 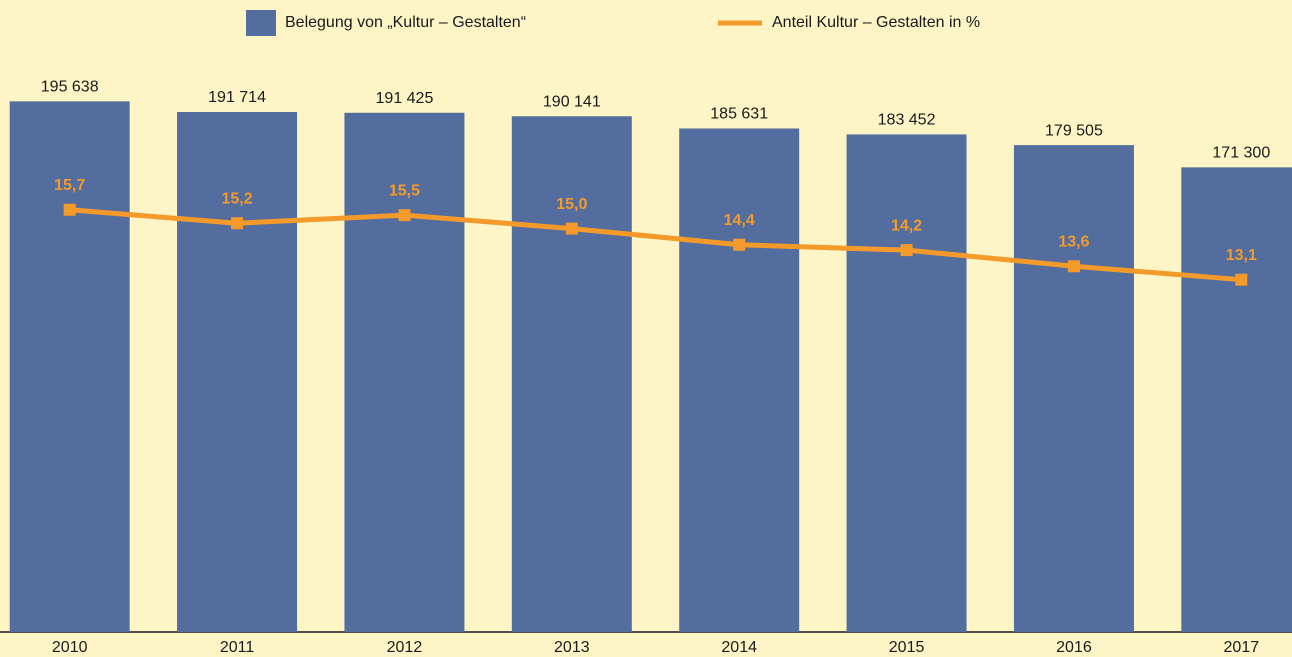 I want to click on line-value-label: 15,0, so click(x=571, y=204).